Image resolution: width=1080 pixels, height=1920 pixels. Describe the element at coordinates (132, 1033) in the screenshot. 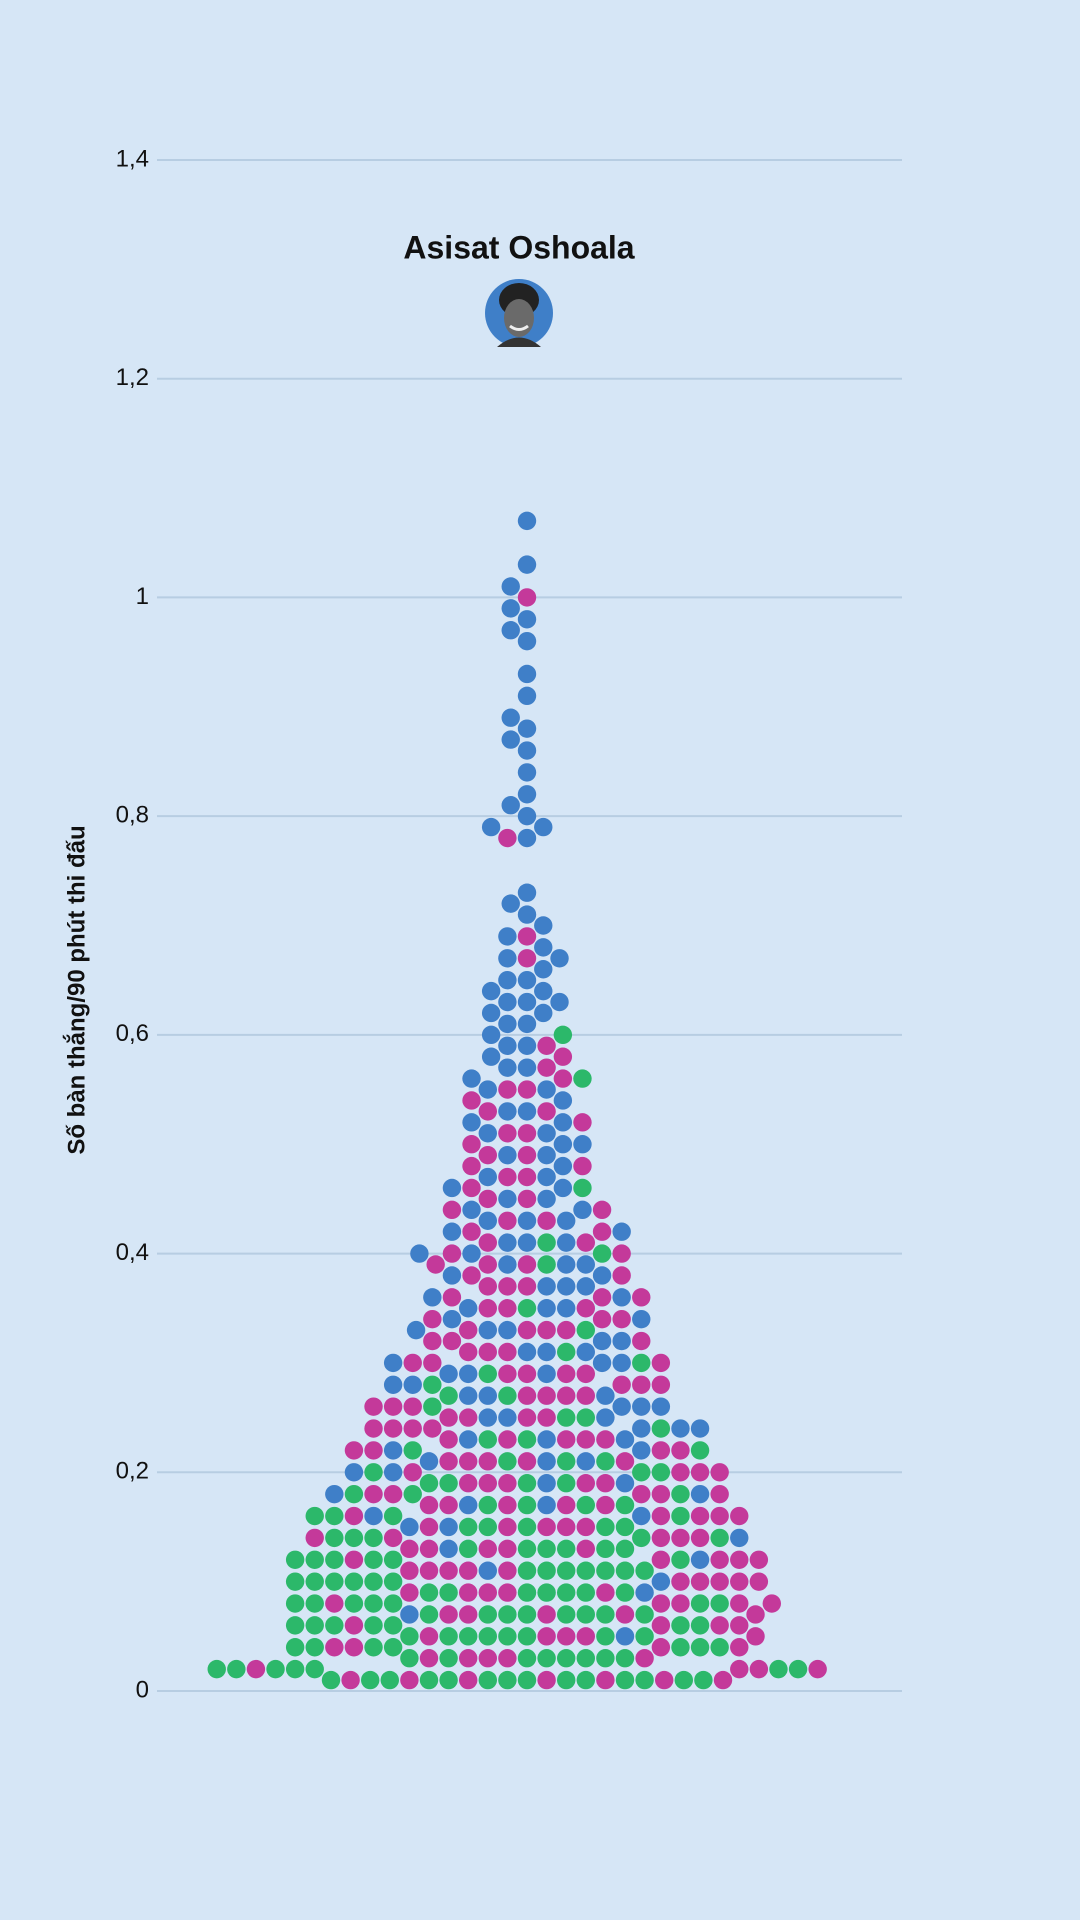

I see `y-tick-label: 0,6` at that location.